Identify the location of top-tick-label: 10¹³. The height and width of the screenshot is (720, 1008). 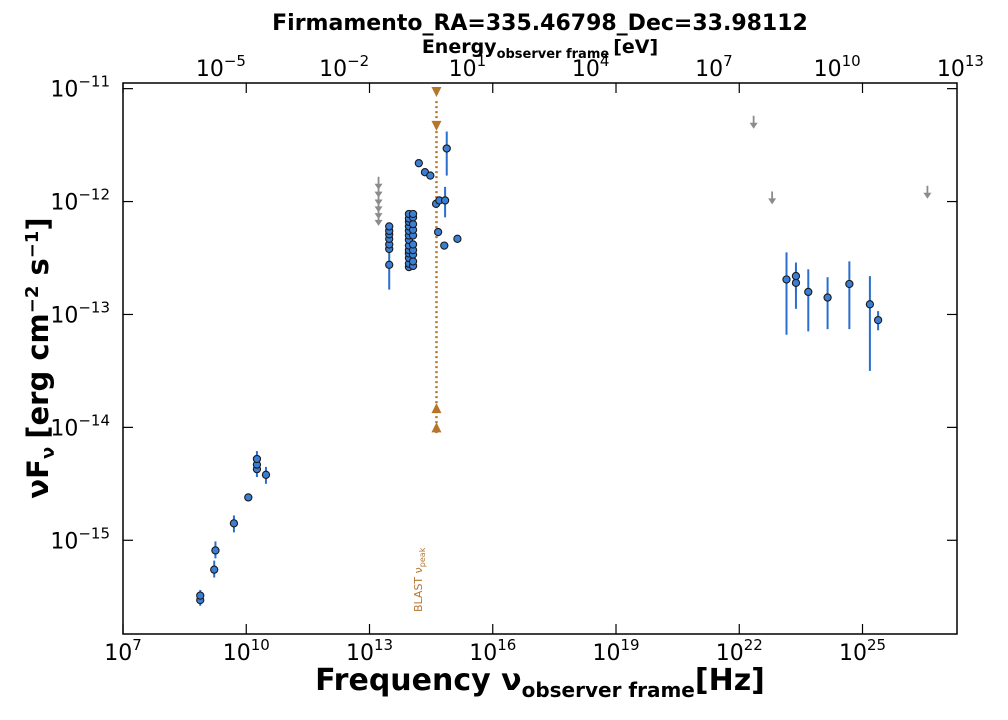
(960, 67).